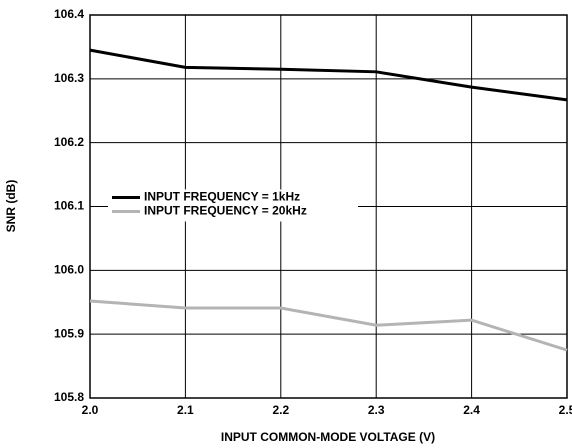 This screenshot has height=448, width=572. Describe the element at coordinates (69, 333) in the screenshot. I see `y-tick-label: 105.9` at that location.